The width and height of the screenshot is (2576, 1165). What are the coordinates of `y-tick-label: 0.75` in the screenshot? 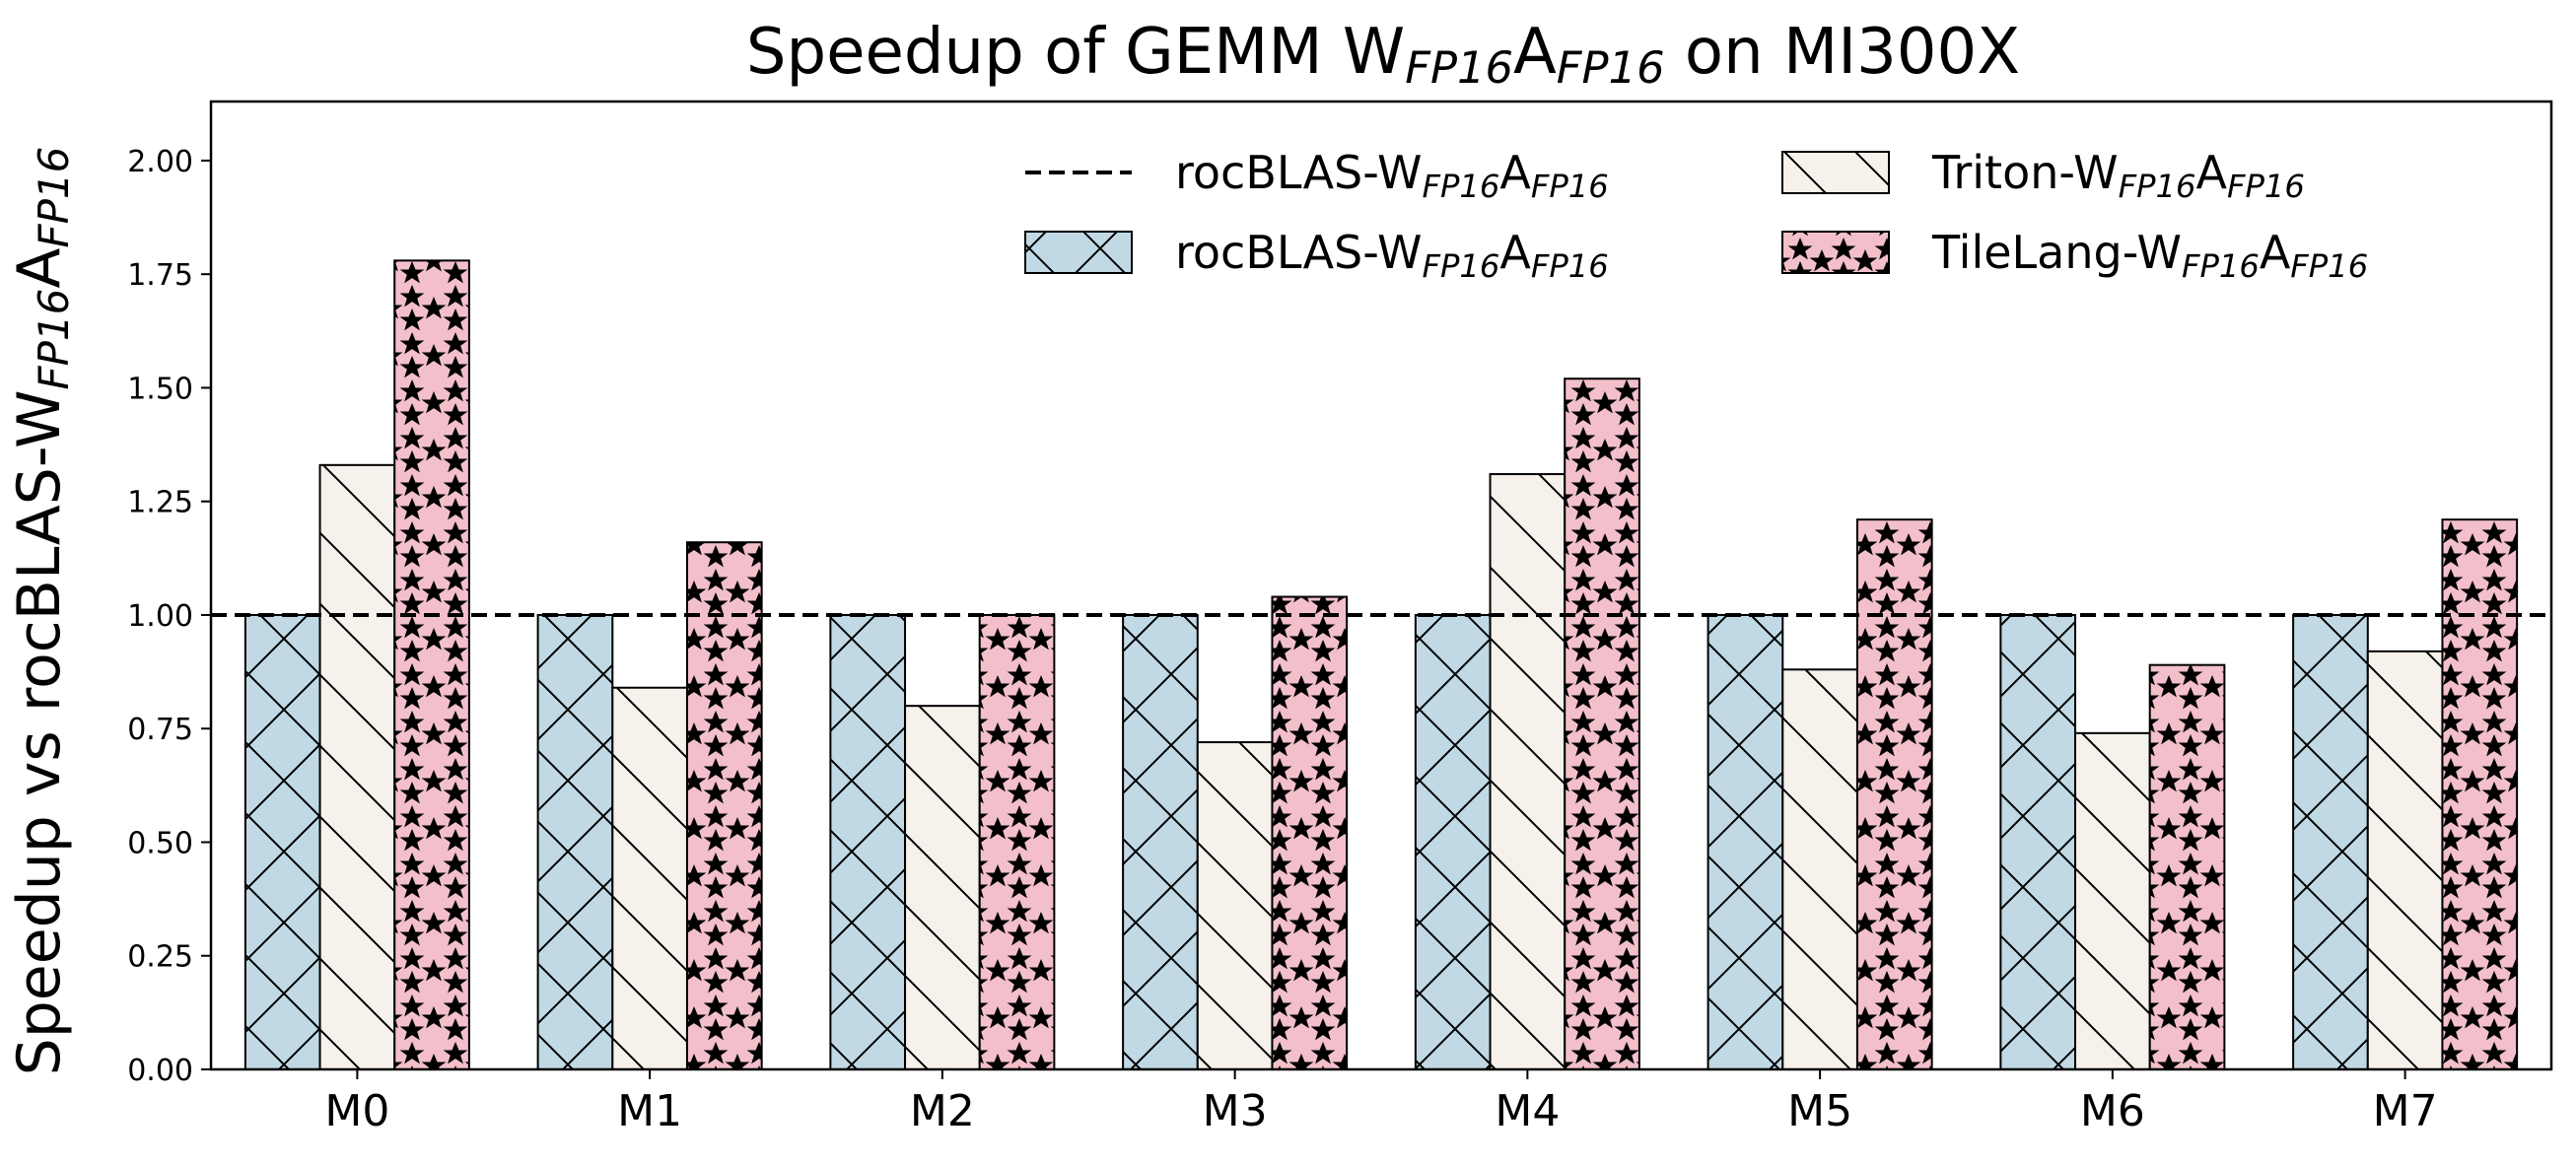 It's located at (160, 730).